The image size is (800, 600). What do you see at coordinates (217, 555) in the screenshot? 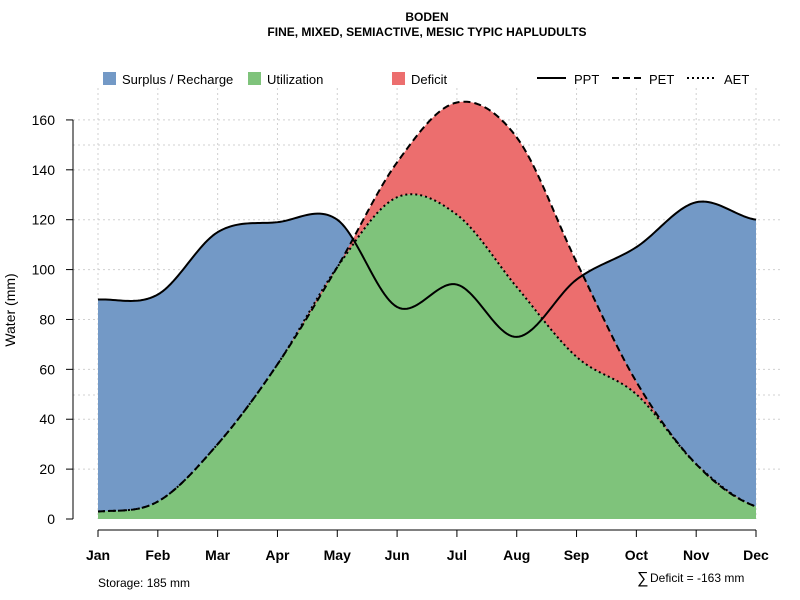
I see `x-tick-label-mar: Mar` at bounding box center [217, 555].